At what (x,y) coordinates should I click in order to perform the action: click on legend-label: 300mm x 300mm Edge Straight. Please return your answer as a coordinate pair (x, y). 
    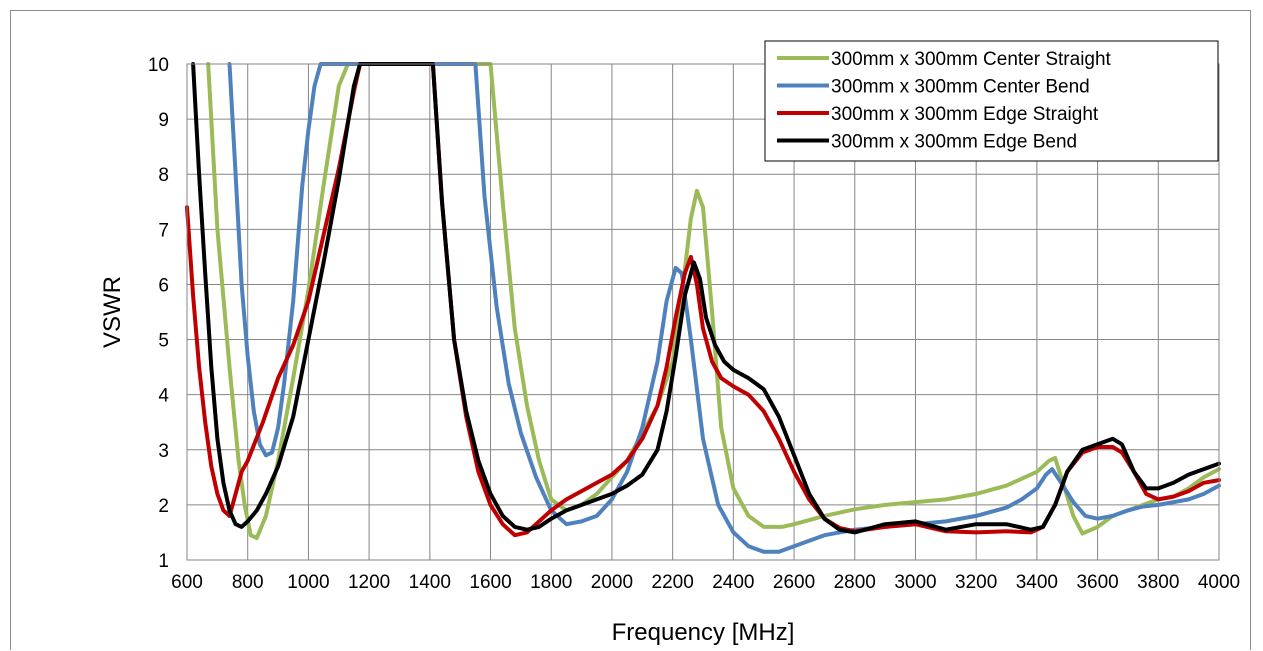
    Looking at the image, I should click on (965, 114).